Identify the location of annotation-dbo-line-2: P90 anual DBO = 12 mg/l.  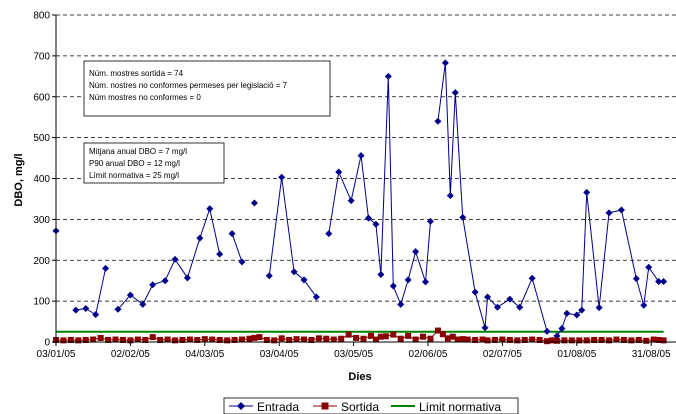
(134, 163).